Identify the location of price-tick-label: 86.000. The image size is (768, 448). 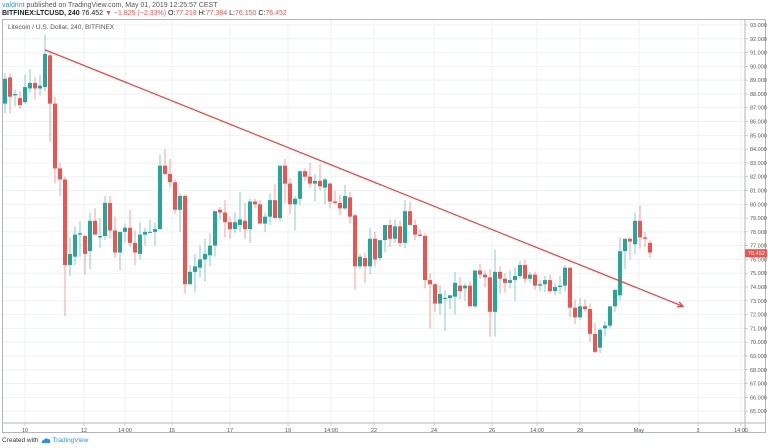
(758, 123).